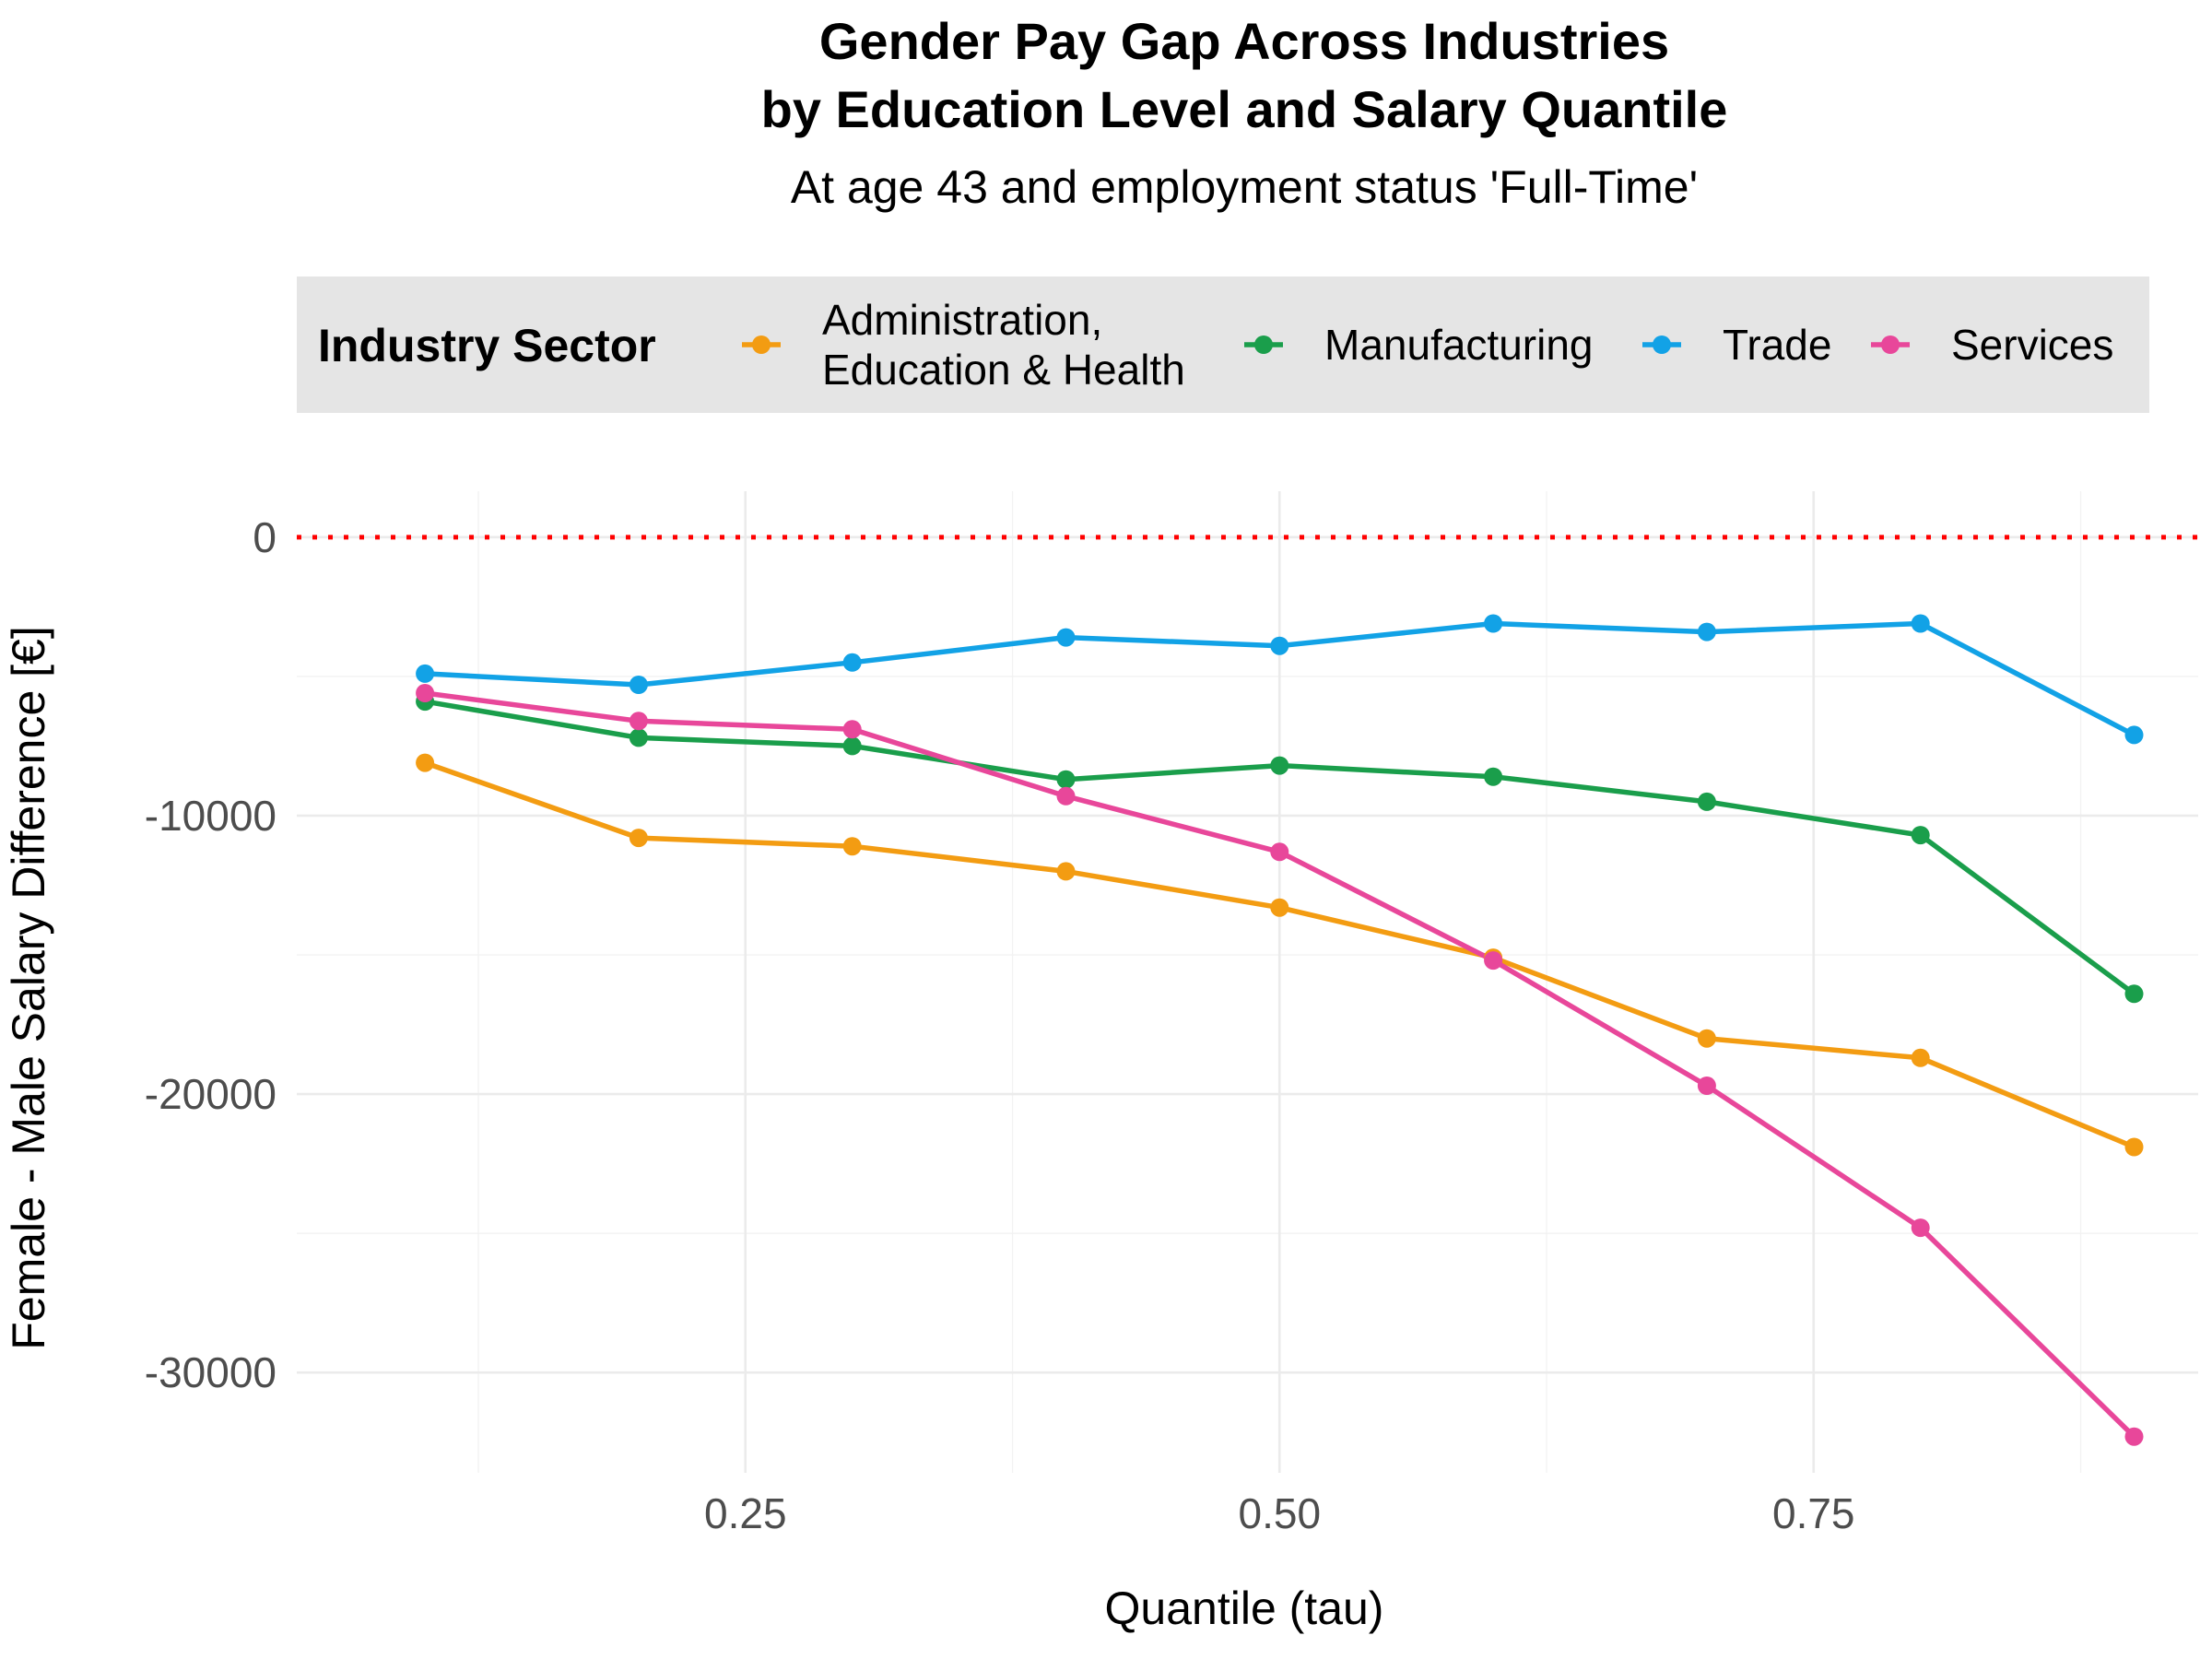 This screenshot has height=1659, width=2212. Describe the element at coordinates (1244, 41) in the screenshot. I see `chart-title-line-1: Gender Pay Gap Across Industries` at that location.